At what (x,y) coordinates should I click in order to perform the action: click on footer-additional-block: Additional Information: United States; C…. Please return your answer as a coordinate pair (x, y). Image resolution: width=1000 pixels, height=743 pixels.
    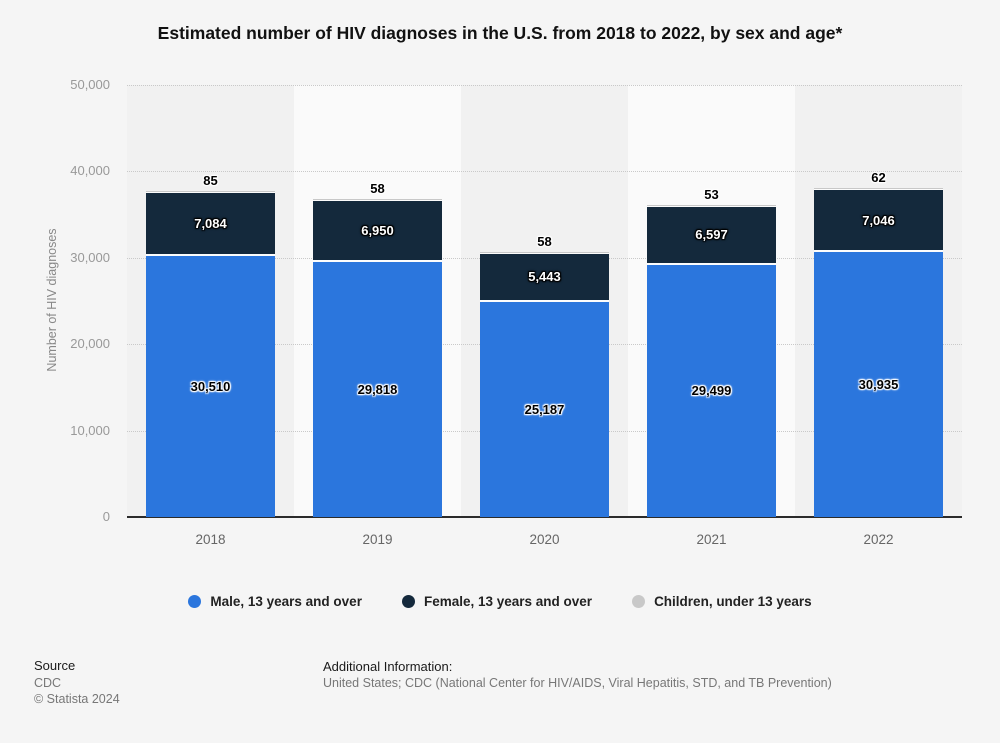
    Looking at the image, I should click on (577, 675).